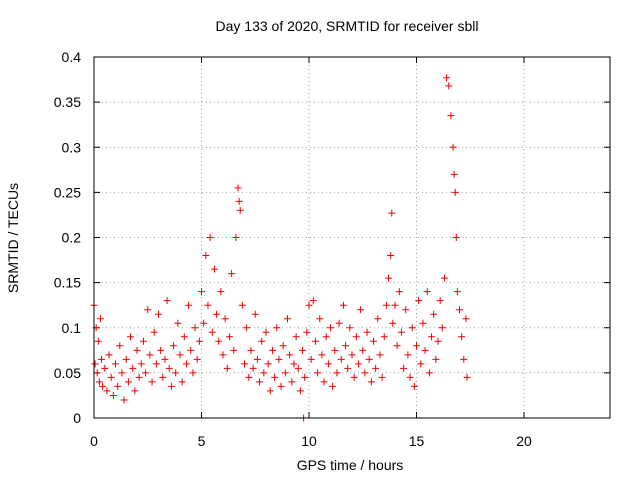 The height and width of the screenshot is (480, 640). Describe the element at coordinates (67, 373) in the screenshot. I see `y-tick-label: 0.05` at that location.